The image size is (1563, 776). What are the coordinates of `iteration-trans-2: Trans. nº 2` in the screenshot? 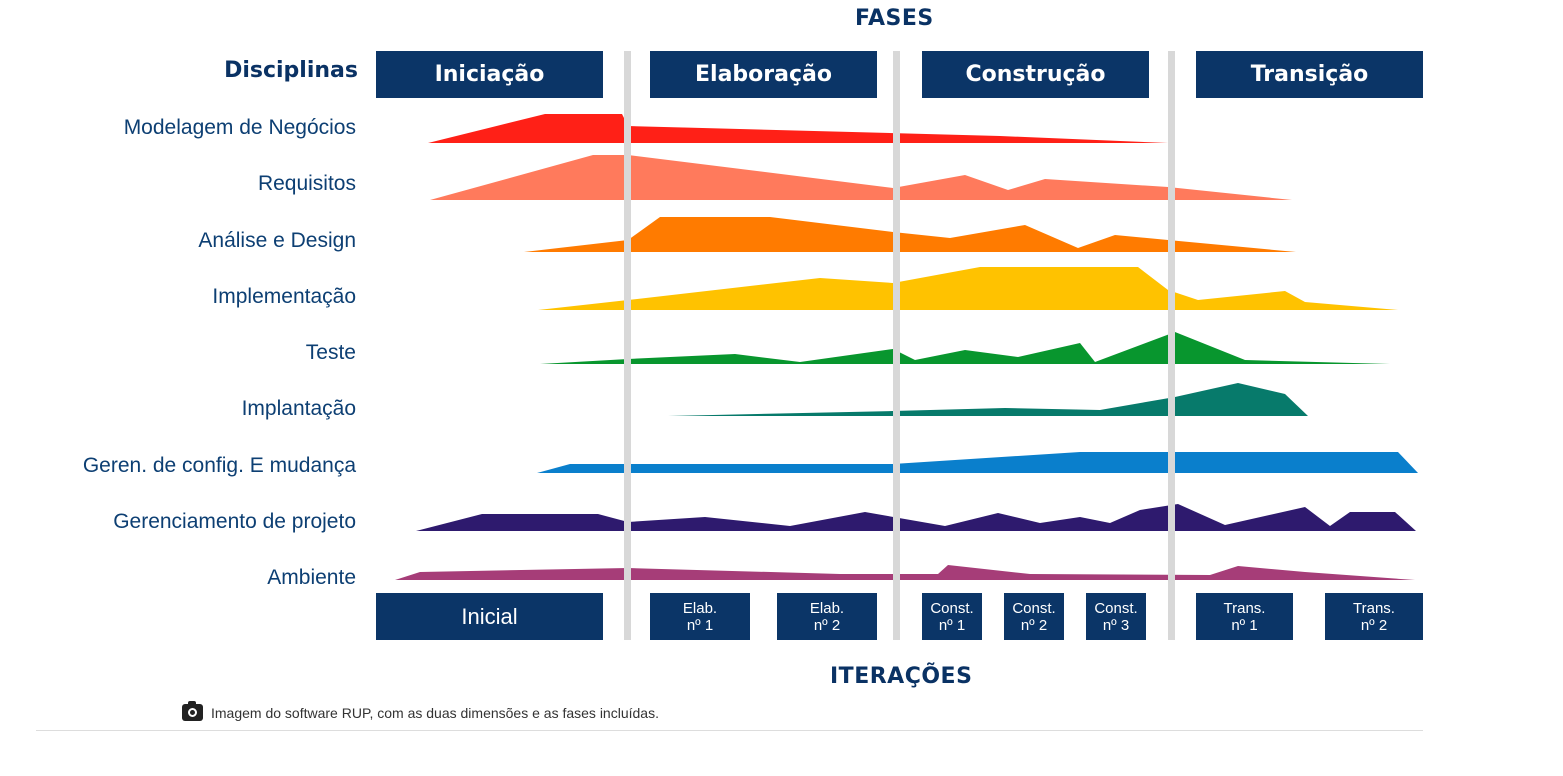 It's located at (1374, 616).